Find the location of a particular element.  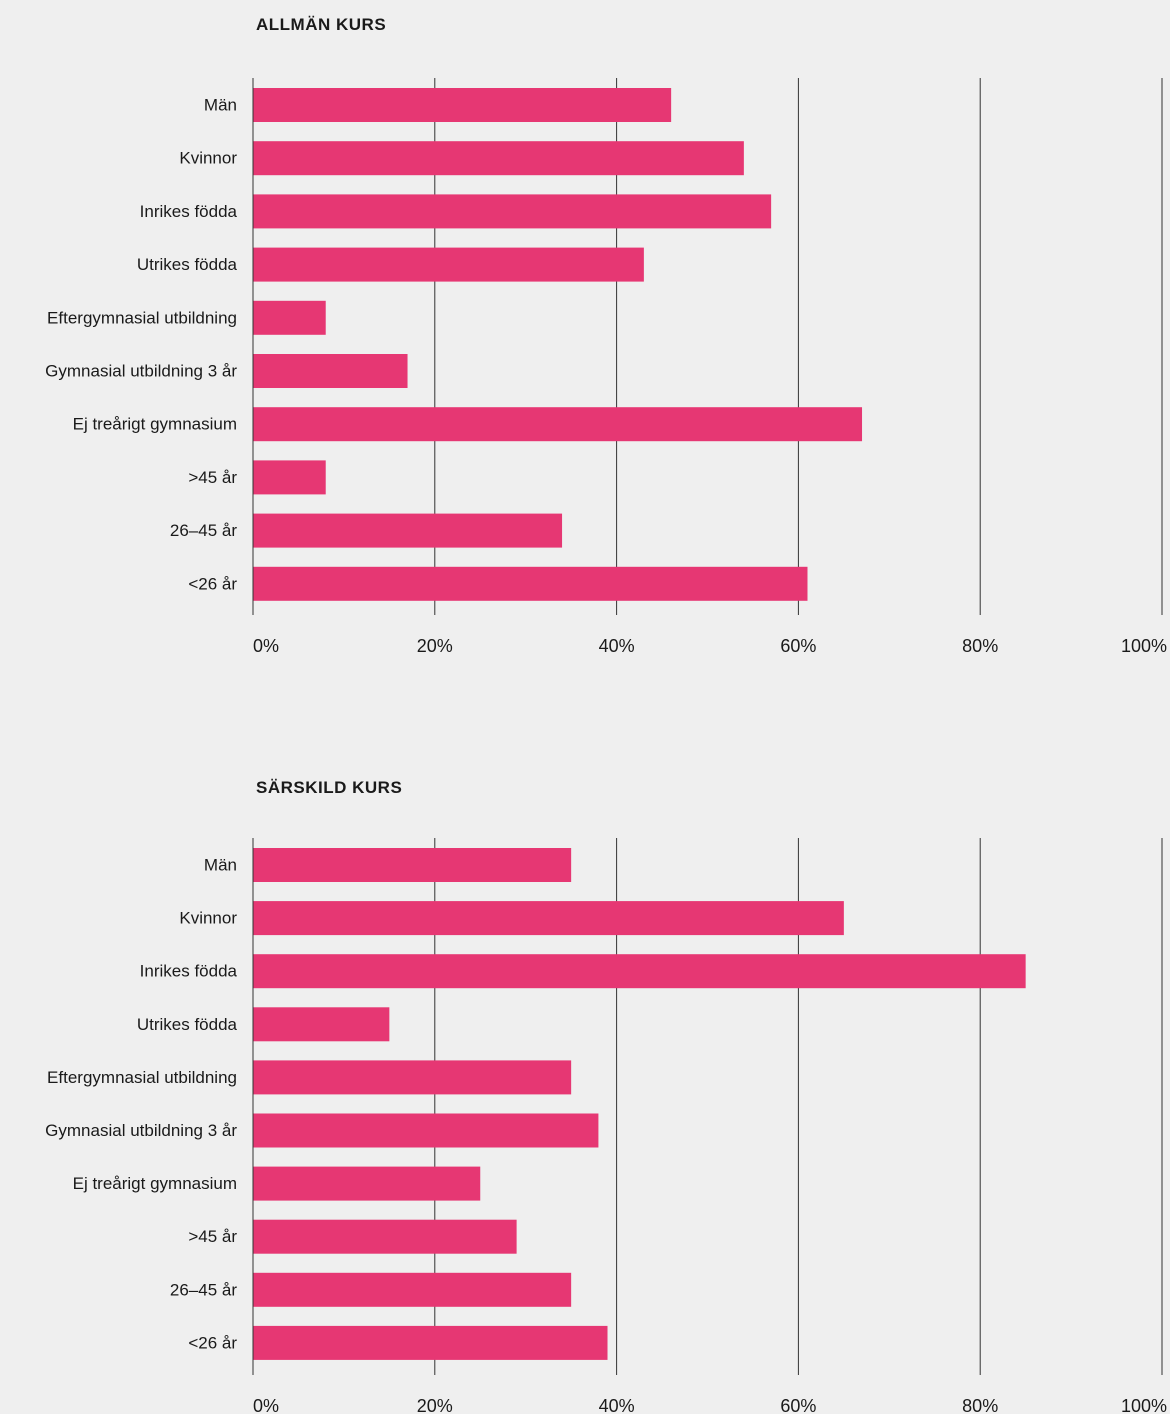

chart-title: ALLMÄN KURS is located at coordinates (321, 24).